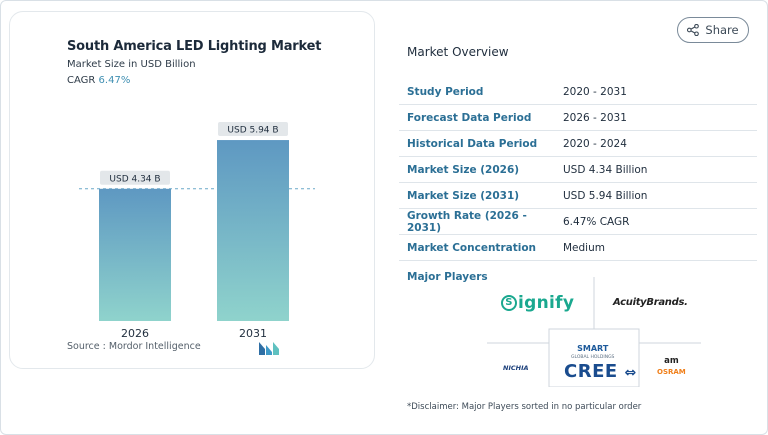  I want to click on overview-key: Market Size (2031), so click(463, 195).